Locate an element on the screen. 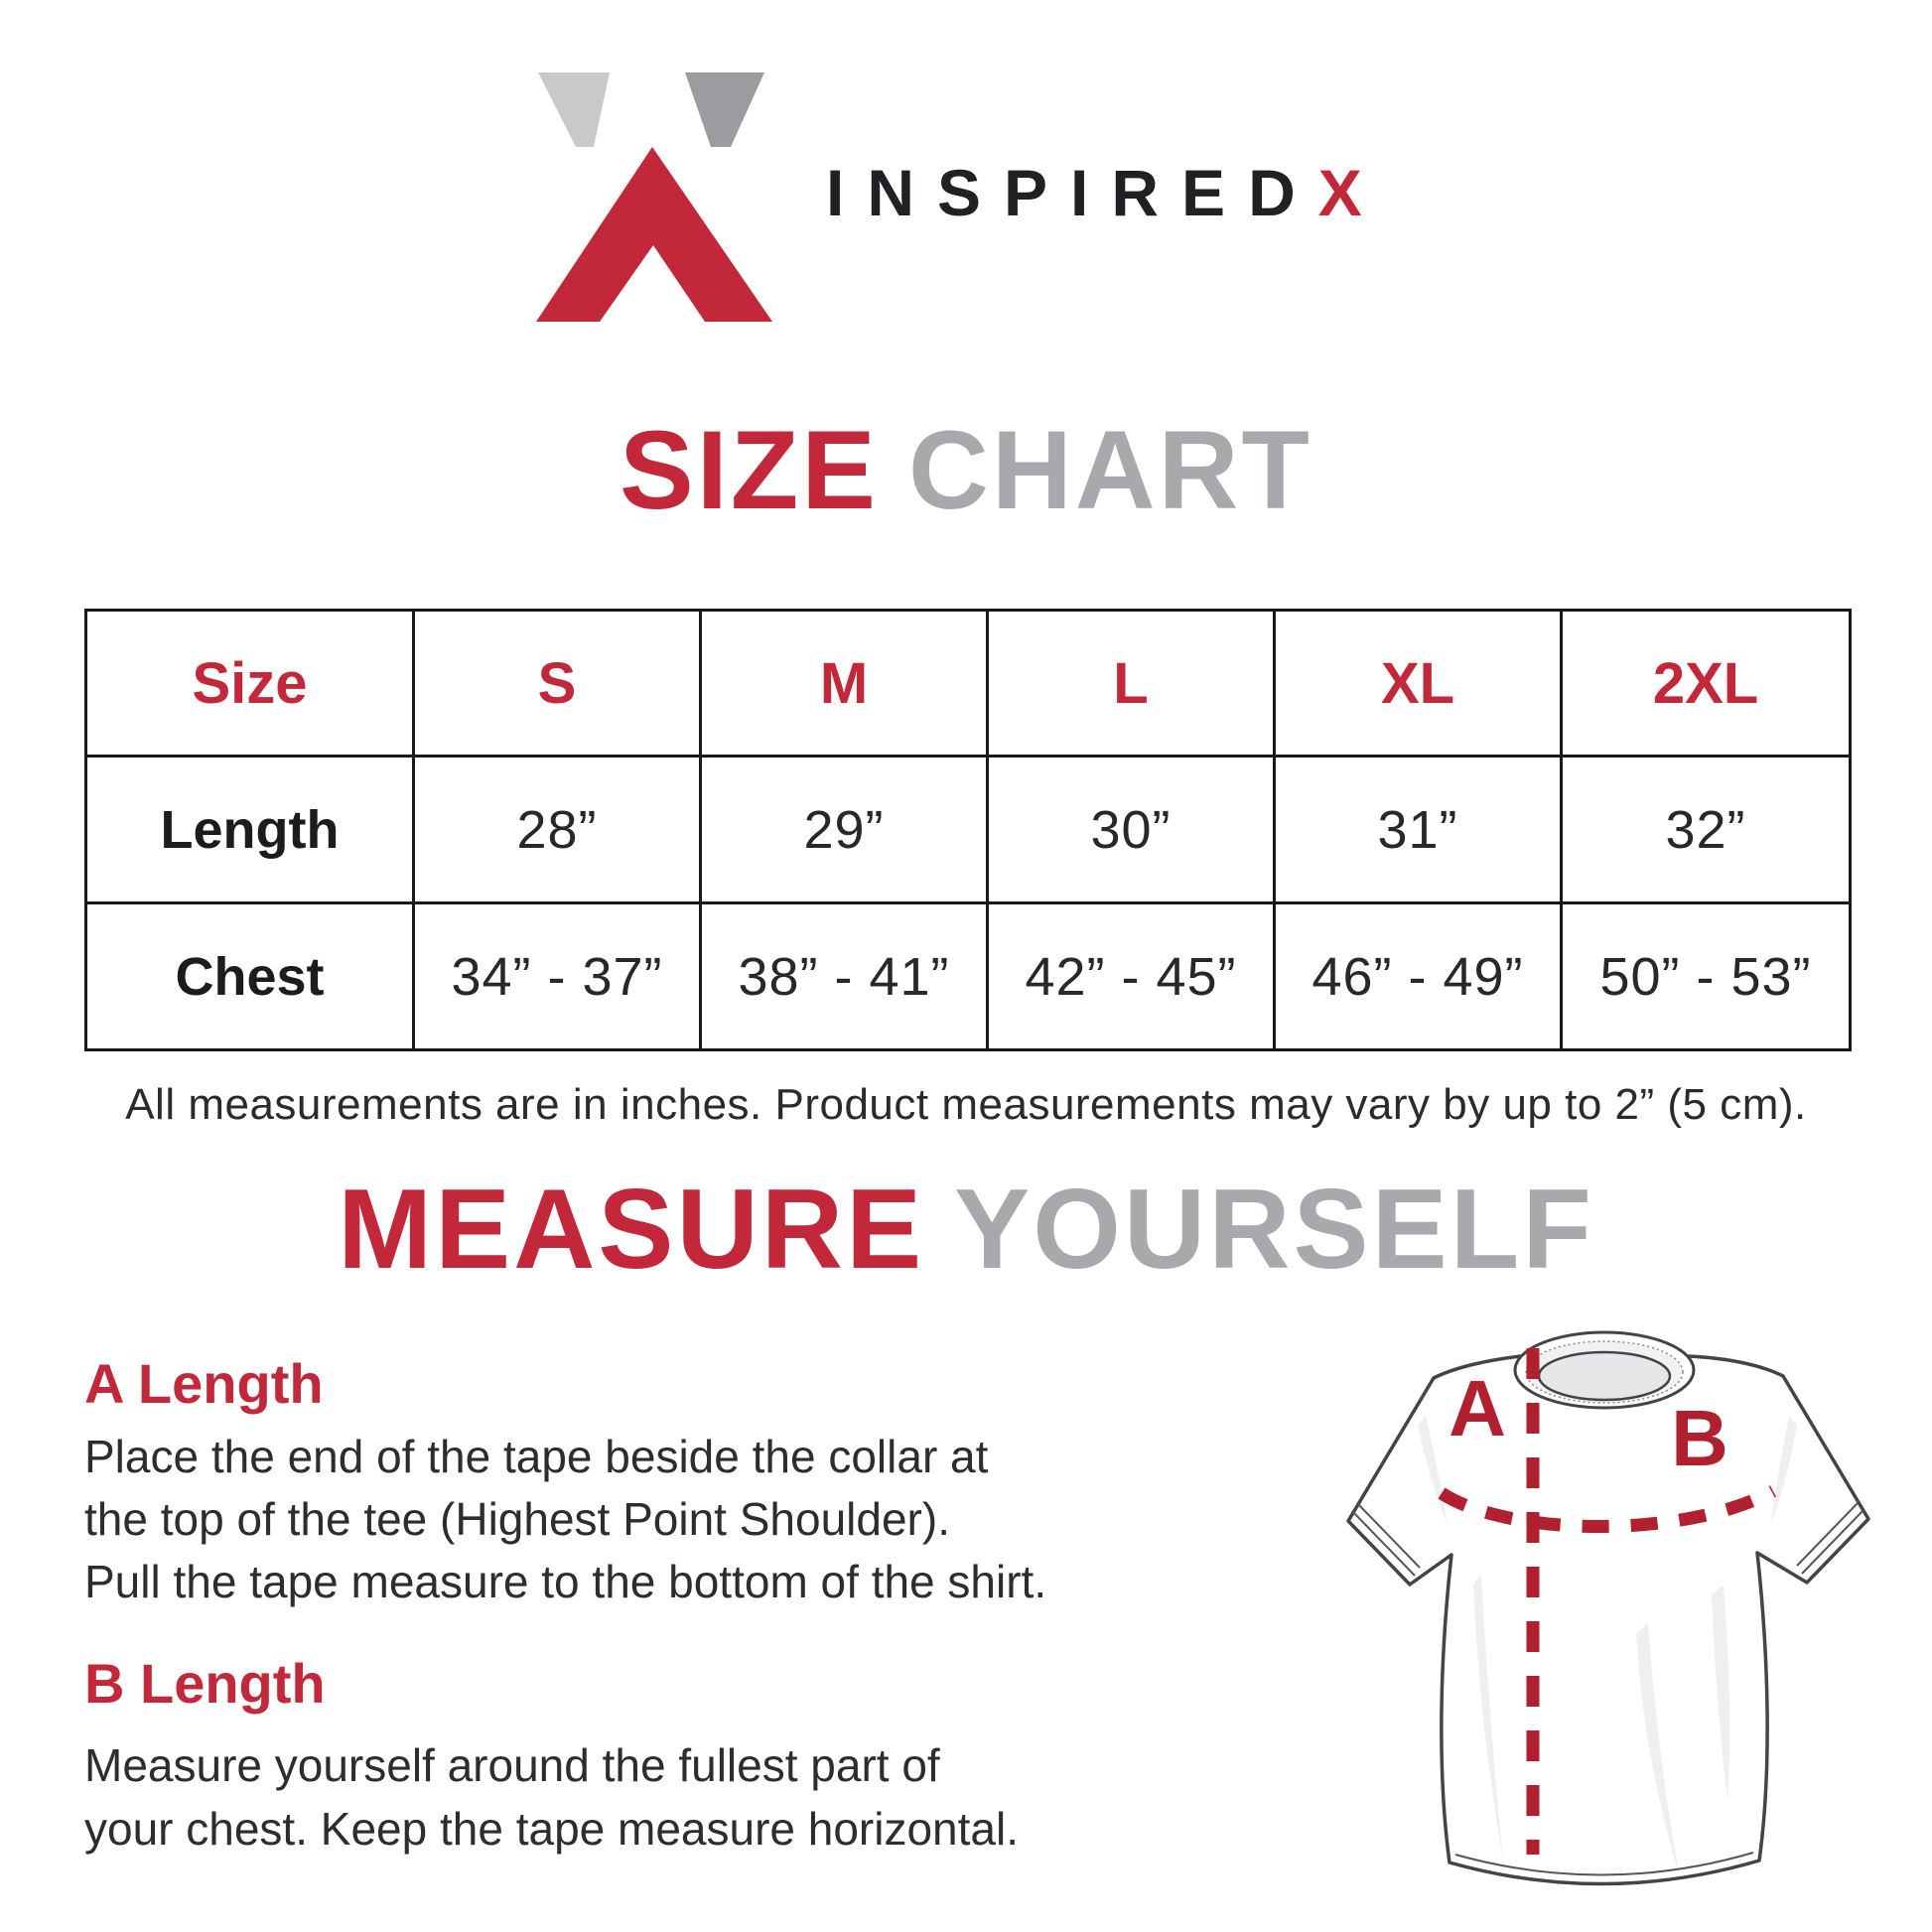  tshirt-stitch-lines is located at coordinates (1608, 1688).